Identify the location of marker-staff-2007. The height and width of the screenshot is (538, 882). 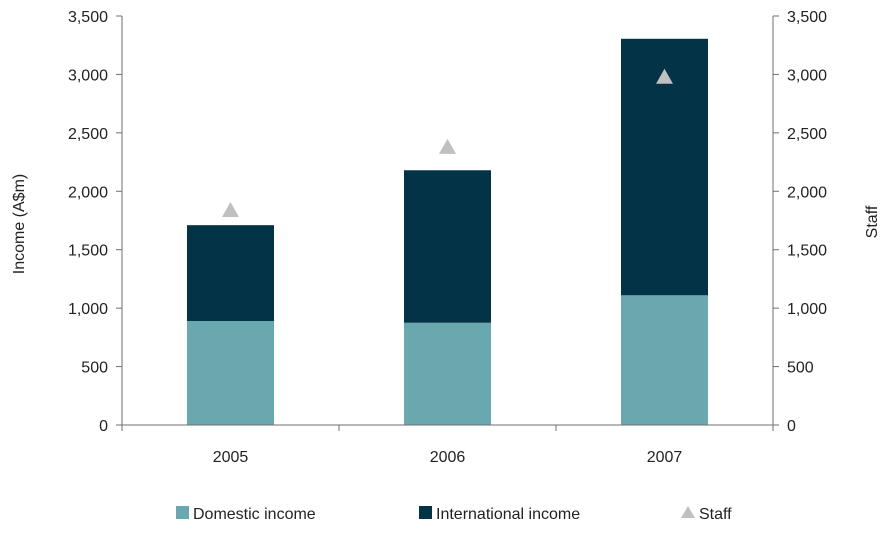
(664, 76).